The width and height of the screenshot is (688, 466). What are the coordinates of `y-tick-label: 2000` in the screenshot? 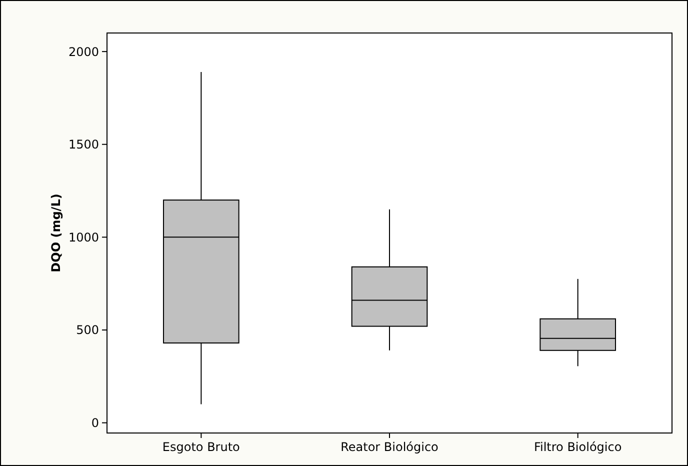 It's located at (83, 51).